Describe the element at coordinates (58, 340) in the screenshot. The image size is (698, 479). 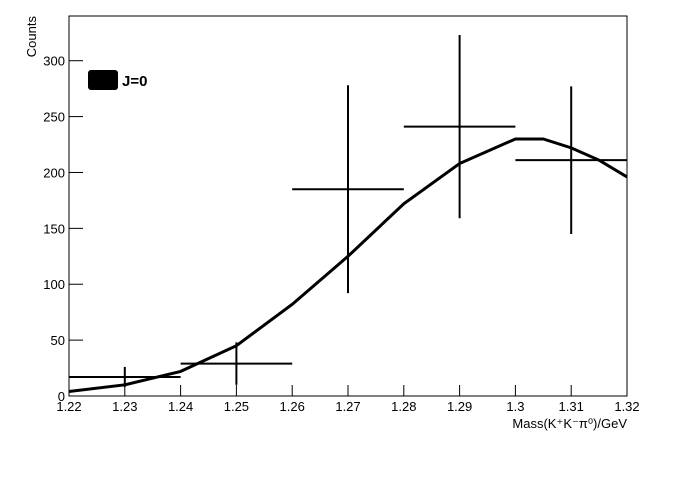
I see `y-tick-label: 50` at that location.